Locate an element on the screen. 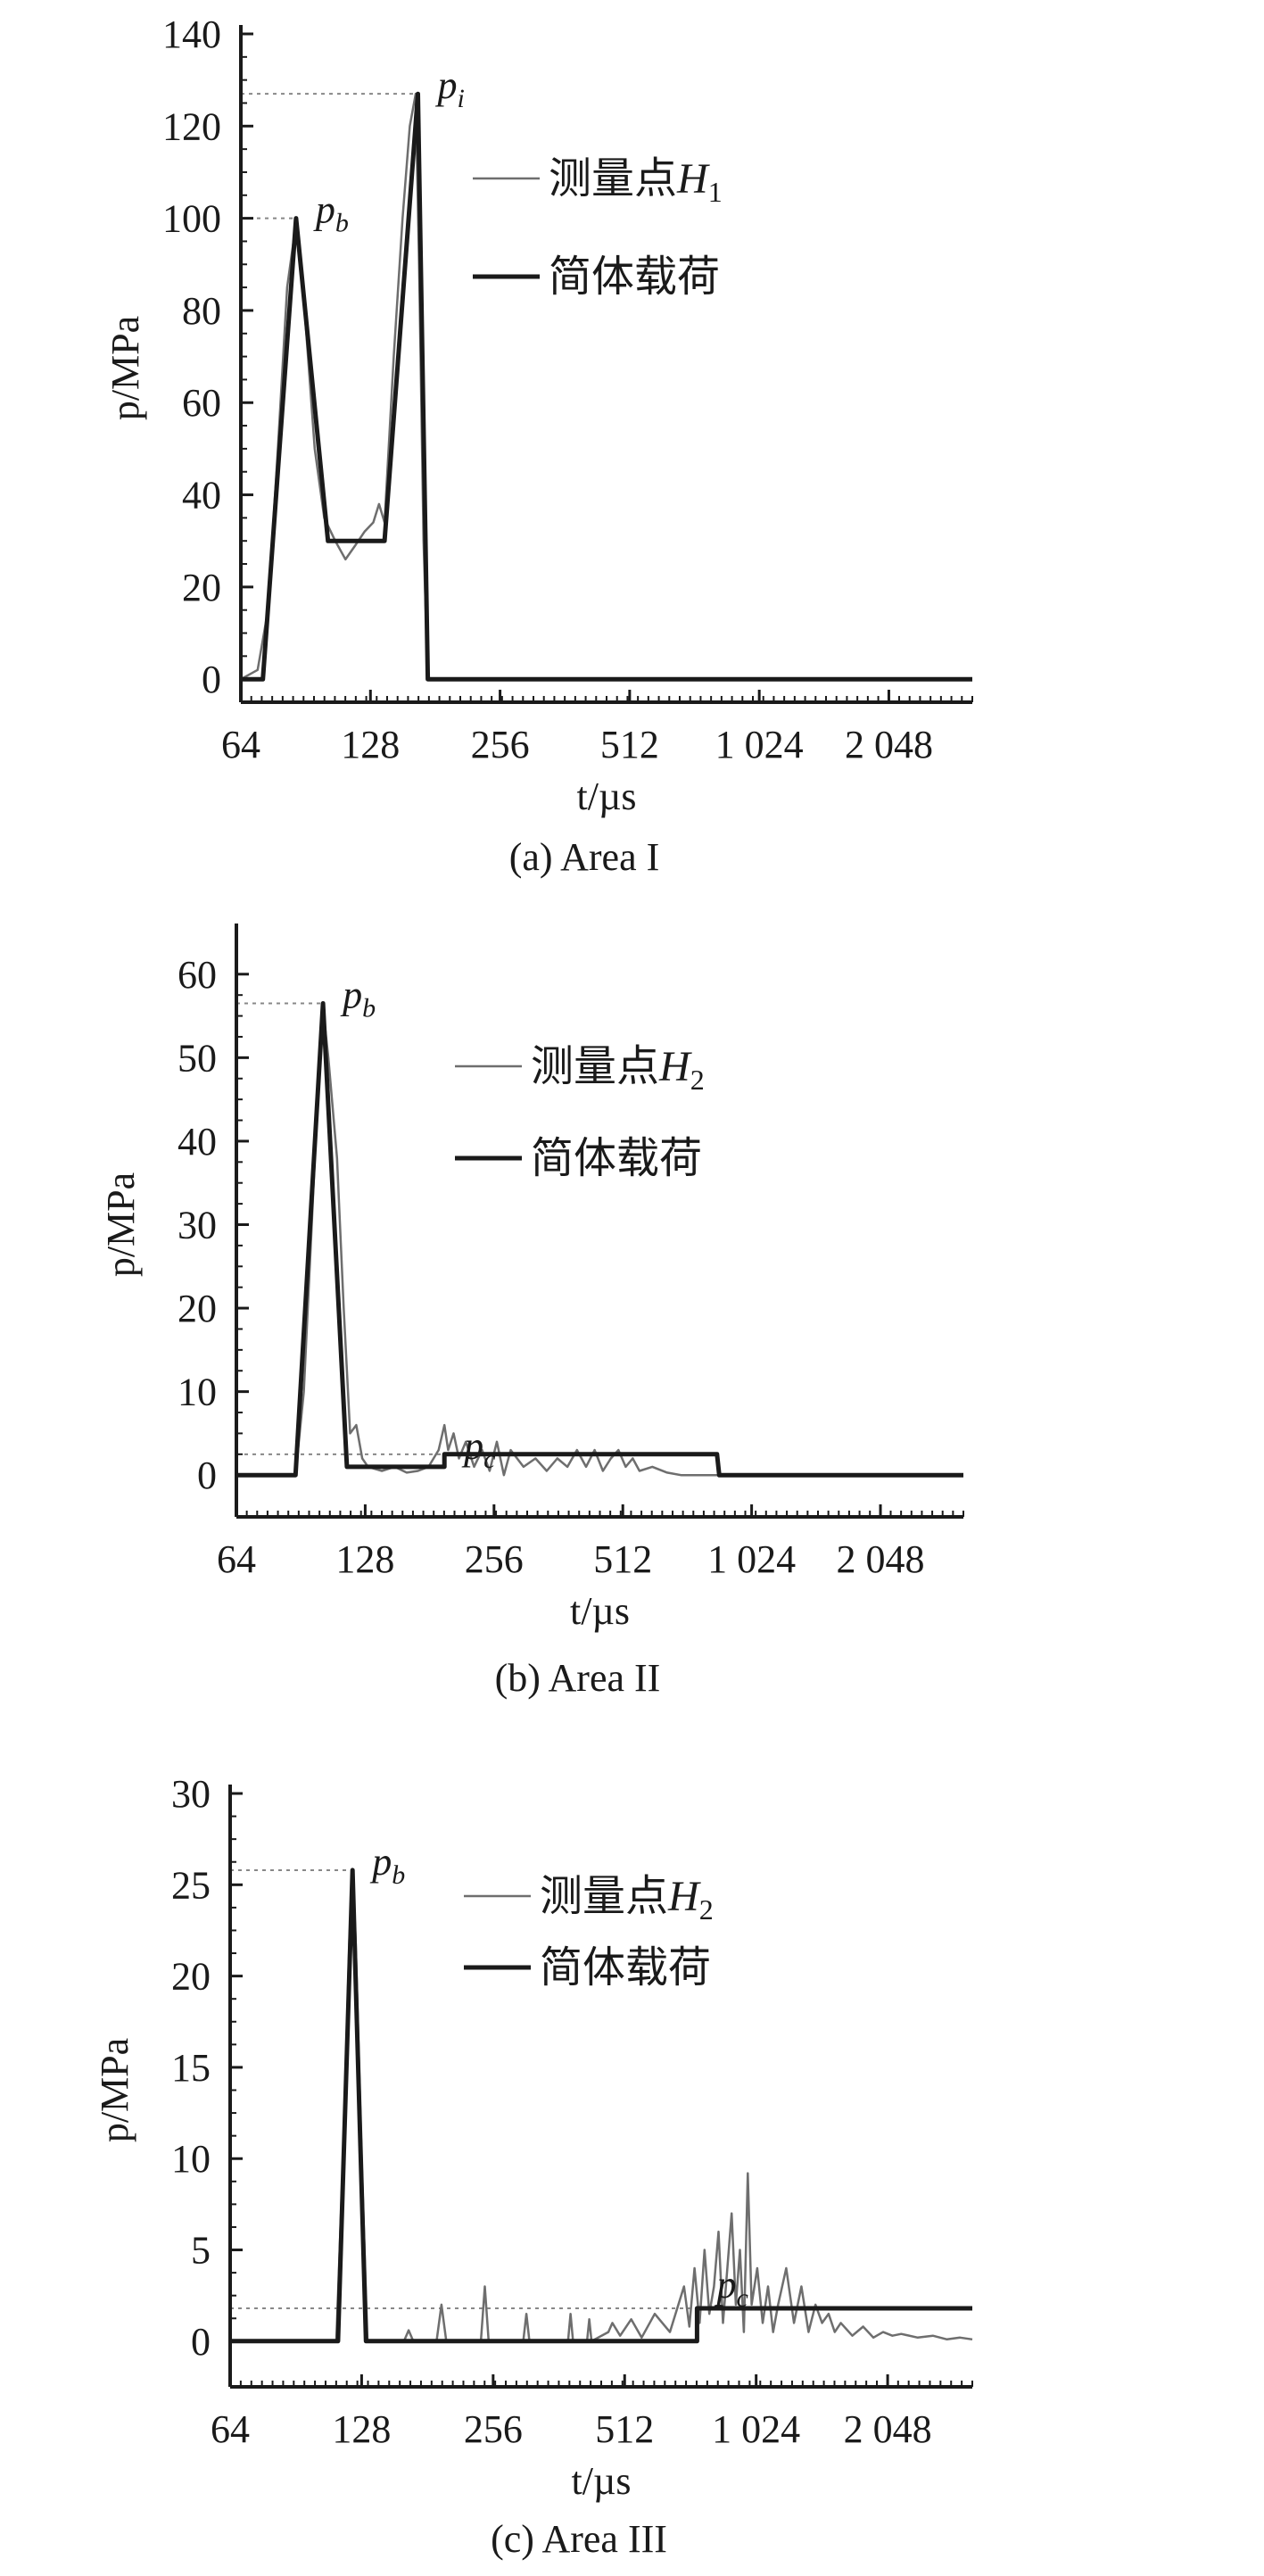 Image resolution: width=1264 pixels, height=2576 pixels. y-tick-label: 15 is located at coordinates (191, 2068).